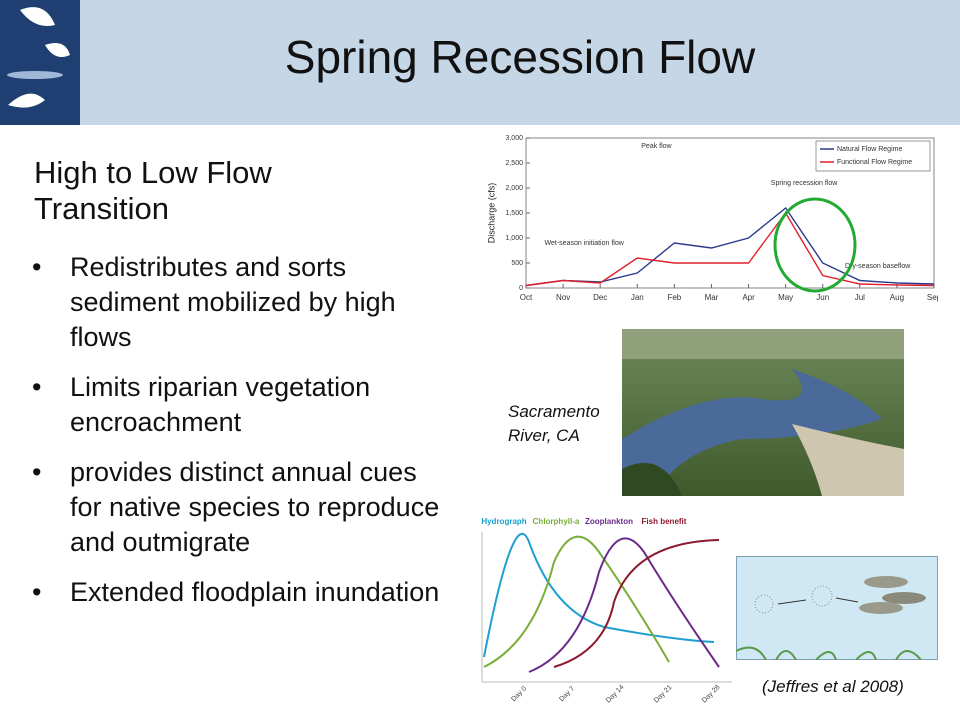 Image resolution: width=960 pixels, height=720 pixels. I want to click on bullet: Extended floodplain inundation, so click(240, 592).